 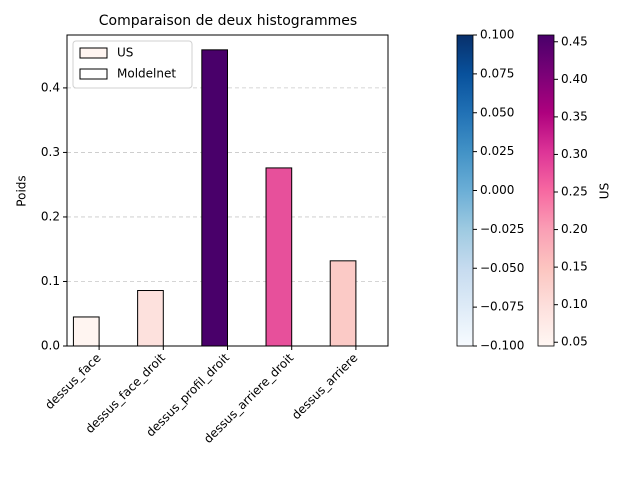 I want to click on x-tick-label: dessus_arriere, so click(x=325, y=387).